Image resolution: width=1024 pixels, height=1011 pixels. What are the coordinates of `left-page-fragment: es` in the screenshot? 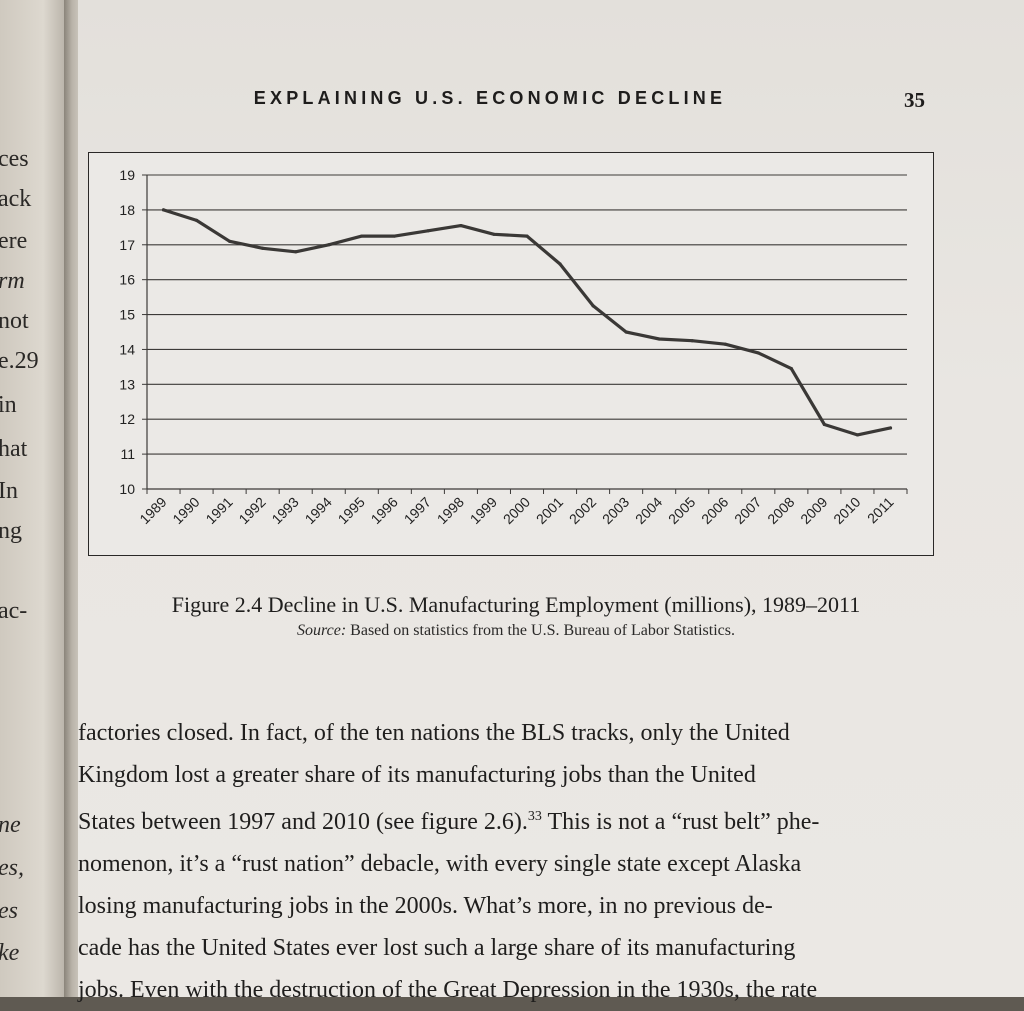 It's located at (9, 911).